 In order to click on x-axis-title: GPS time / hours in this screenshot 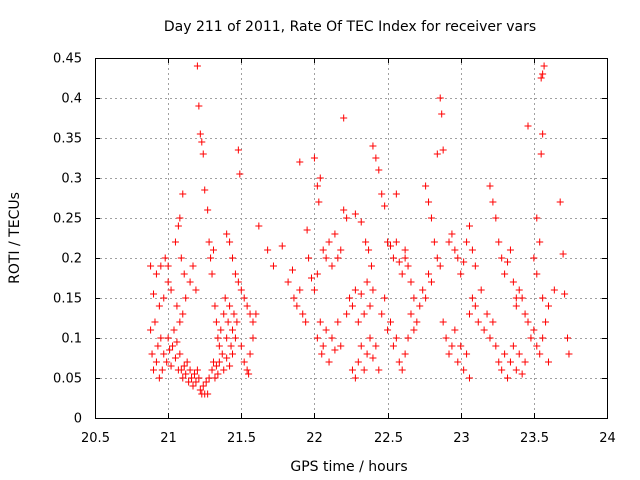, I will do `click(348, 467)`.